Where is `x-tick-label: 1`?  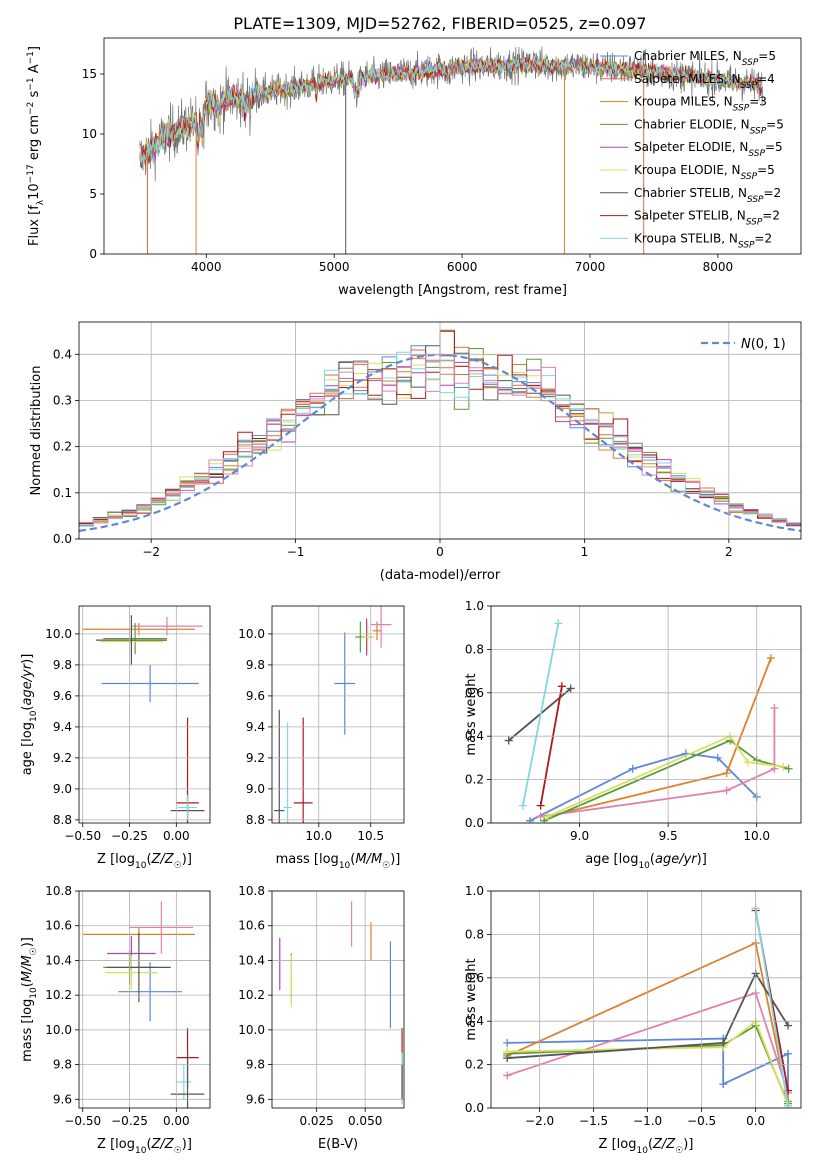
x-tick-label: 1 is located at coordinates (585, 552).